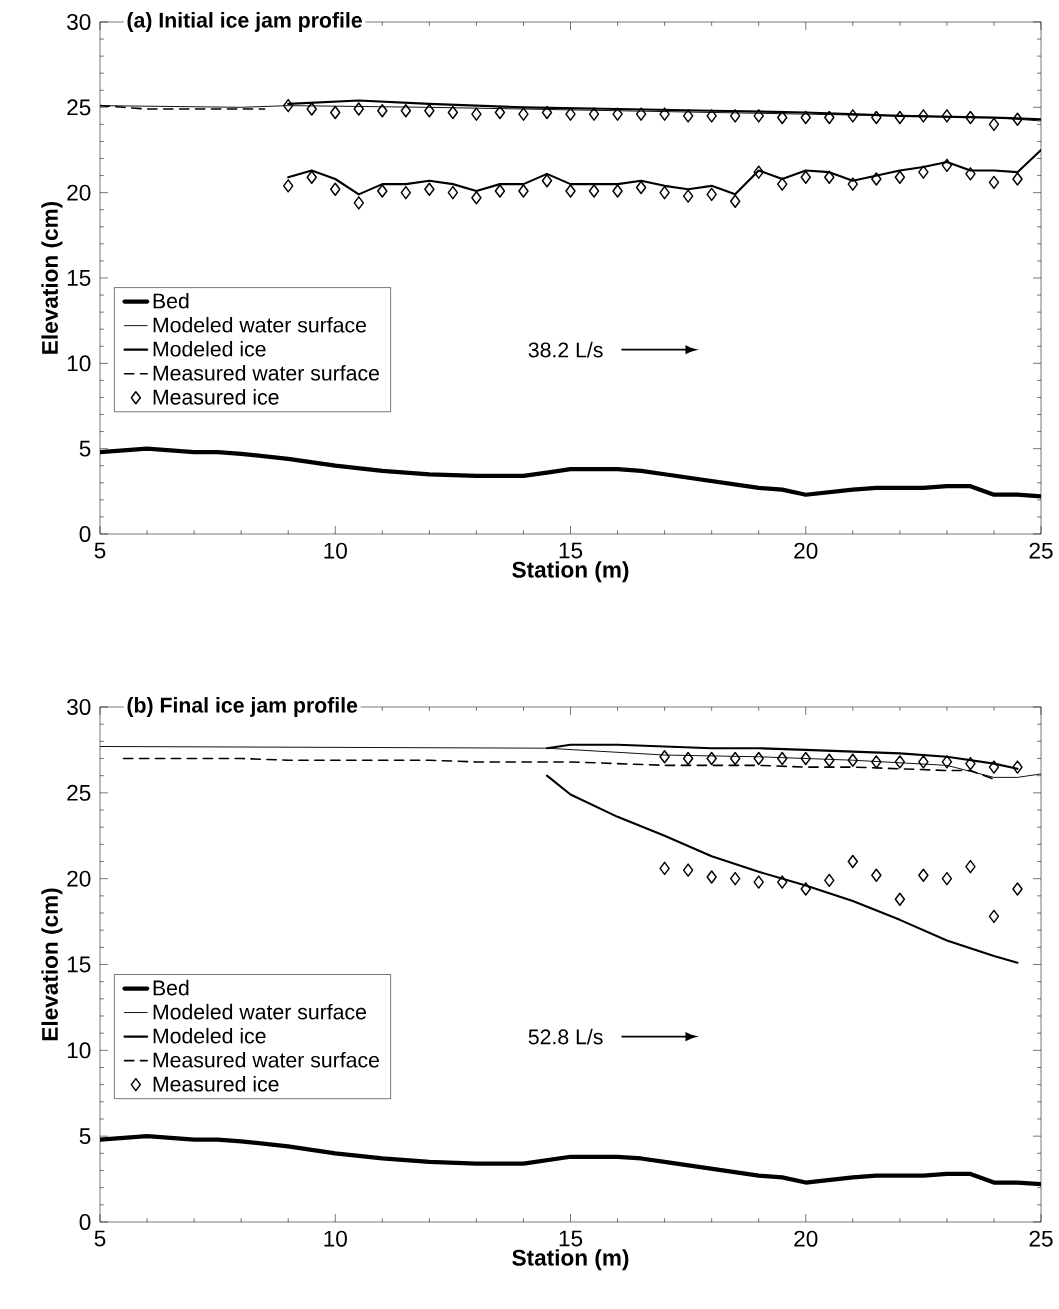 The height and width of the screenshot is (1309, 1059). What do you see at coordinates (244, 22) in the screenshot?
I see `chart-title: (a) Initial ice jam profile` at bounding box center [244, 22].